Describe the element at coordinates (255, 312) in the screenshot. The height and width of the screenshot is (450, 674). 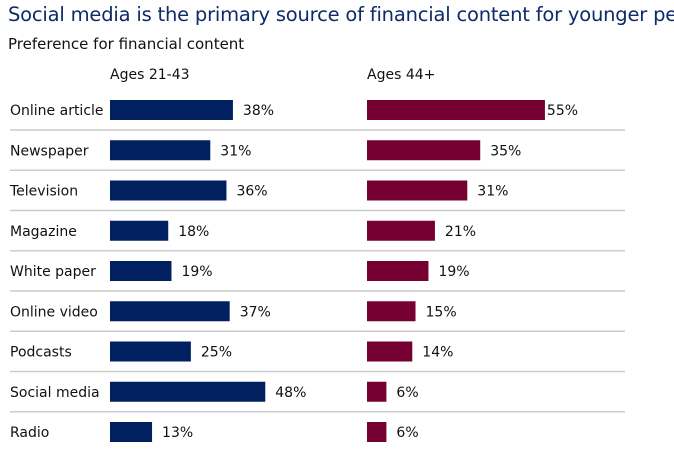
I see `data-label: 37%` at that location.